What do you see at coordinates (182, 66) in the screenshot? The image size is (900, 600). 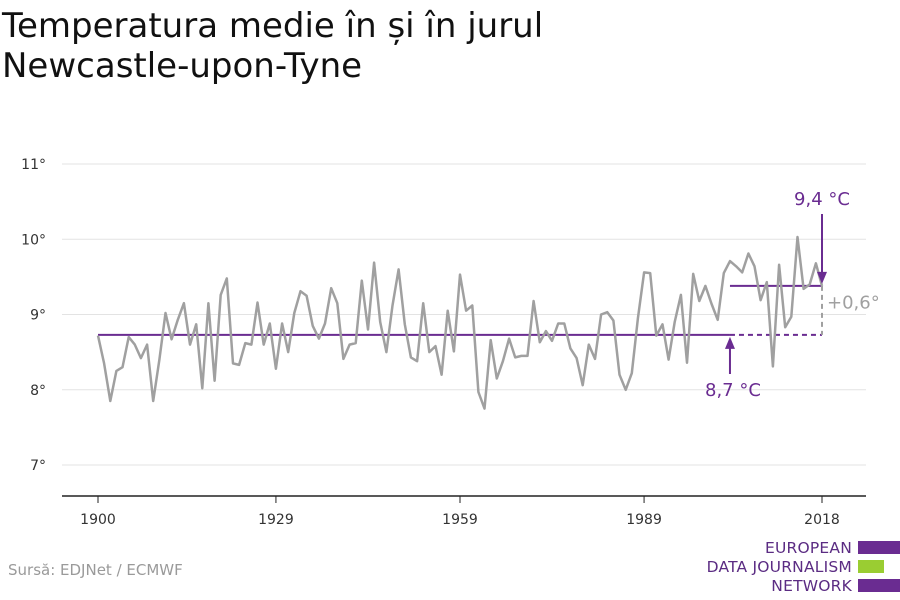 I see `chart-title-line-2: Newcastle-upon-Tyne` at bounding box center [182, 66].